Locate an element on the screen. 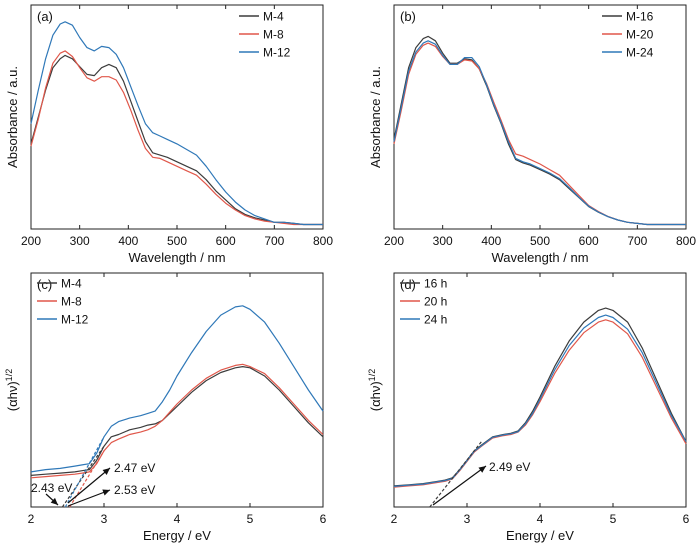 Image resolution: width=700 pixels, height=552 pixels. panel-tag: (d) is located at coordinates (408, 284).